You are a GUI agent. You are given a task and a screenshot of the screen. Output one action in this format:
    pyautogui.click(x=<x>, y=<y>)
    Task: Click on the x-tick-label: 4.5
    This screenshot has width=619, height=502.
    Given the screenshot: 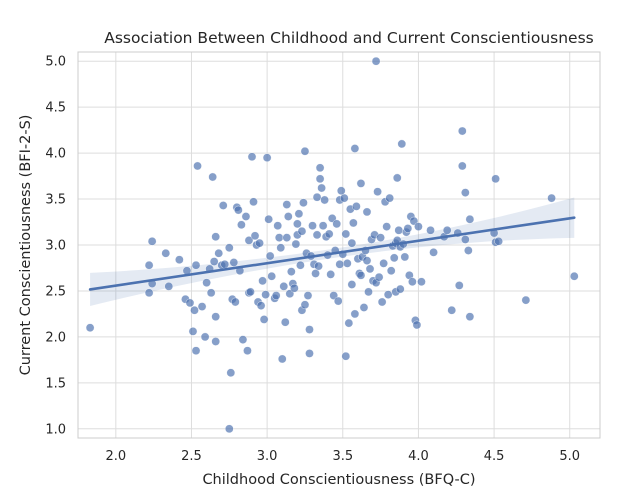 What is the action you would take?
    pyautogui.click(x=494, y=456)
    